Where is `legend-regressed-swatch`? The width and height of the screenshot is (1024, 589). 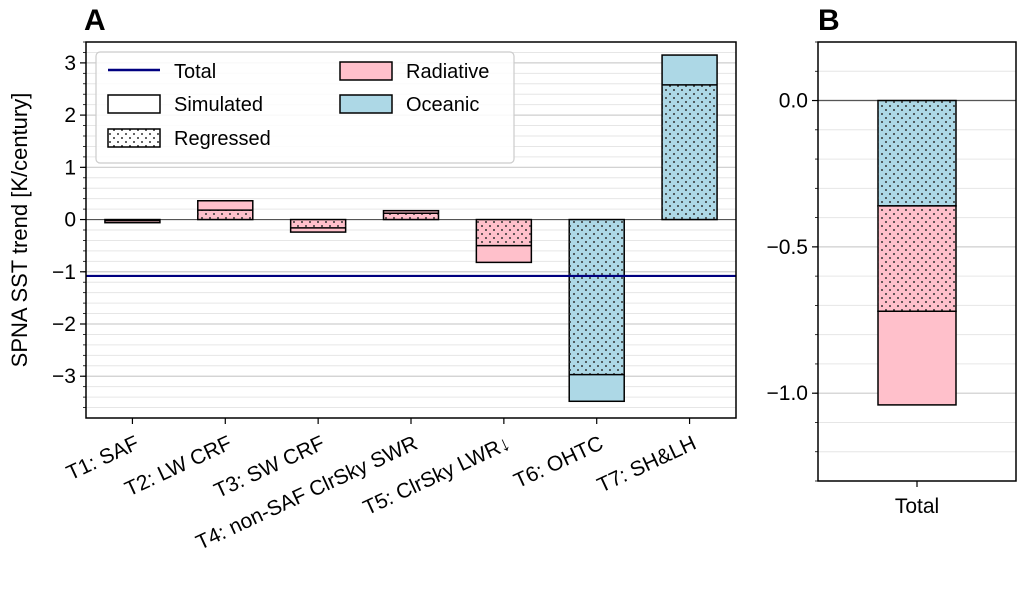 legend-regressed-swatch is located at coordinates (134, 138).